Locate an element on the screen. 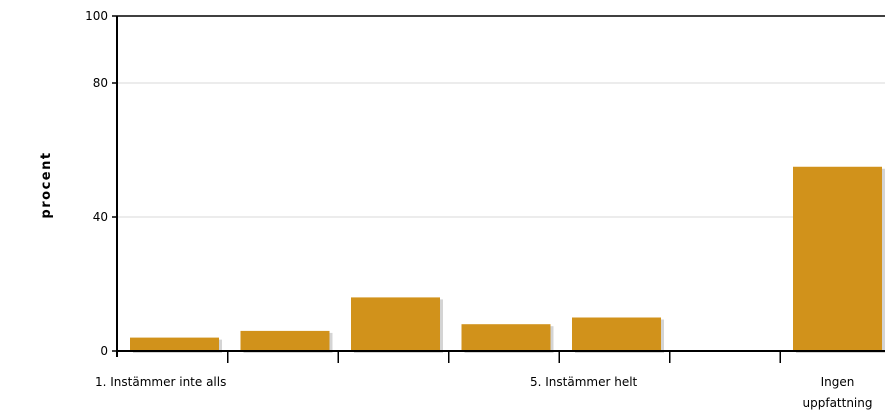  y-tick-label: 100 is located at coordinates (96, 16).